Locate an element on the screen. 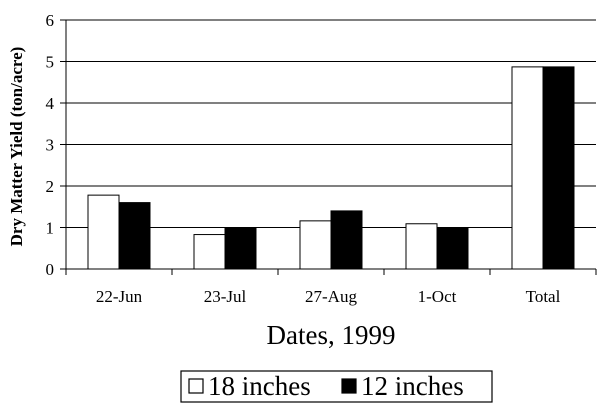 This screenshot has width=598, height=404. y-tick-label: 1 is located at coordinates (50, 228).